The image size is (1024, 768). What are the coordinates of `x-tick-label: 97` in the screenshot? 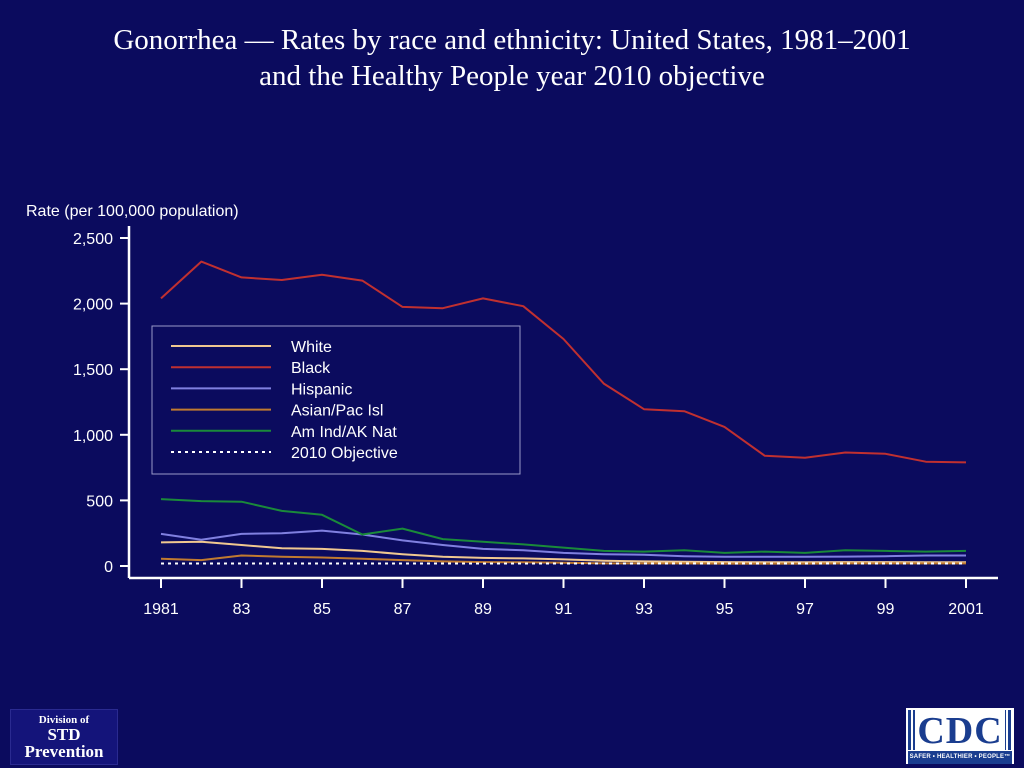 It's located at (805, 609).